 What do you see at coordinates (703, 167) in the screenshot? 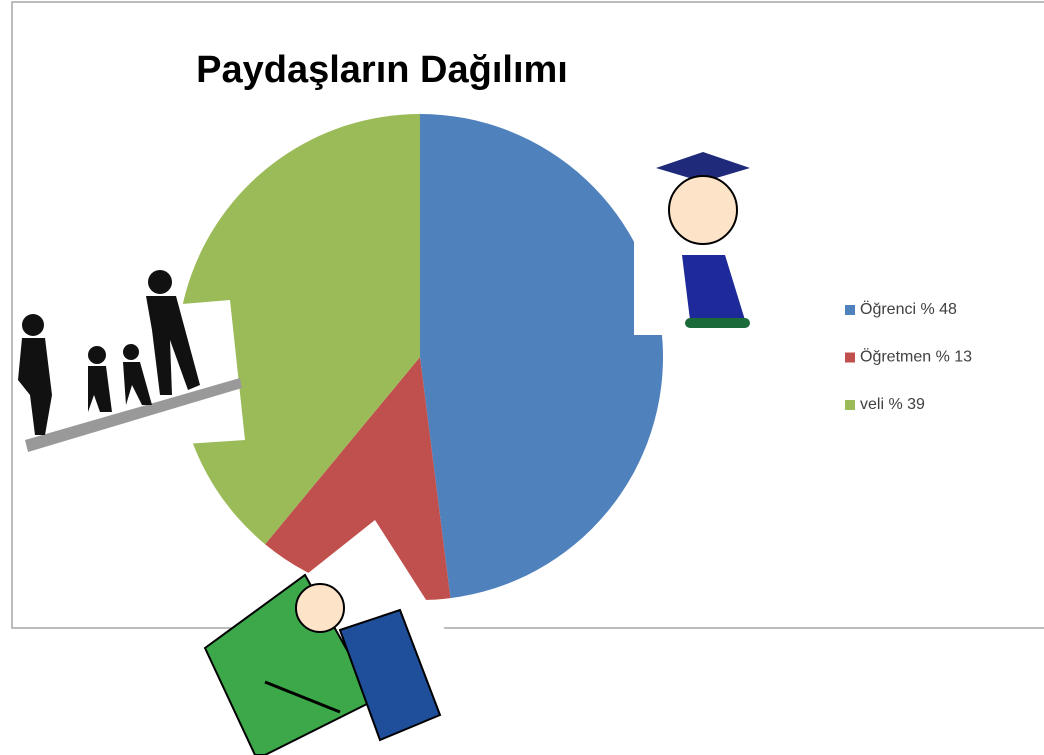
I see `student-cap` at bounding box center [703, 167].